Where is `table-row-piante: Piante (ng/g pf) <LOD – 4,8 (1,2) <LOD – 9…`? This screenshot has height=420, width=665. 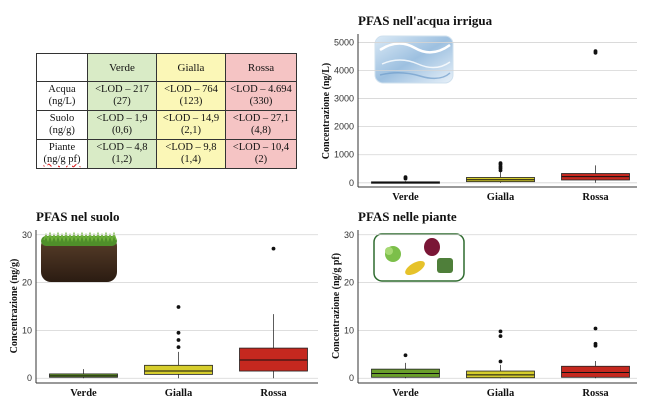 table-row-piante: Piante (ng/g pf) <LOD – 4,8 (1,2) <LOD – 9… is located at coordinates (166, 154).